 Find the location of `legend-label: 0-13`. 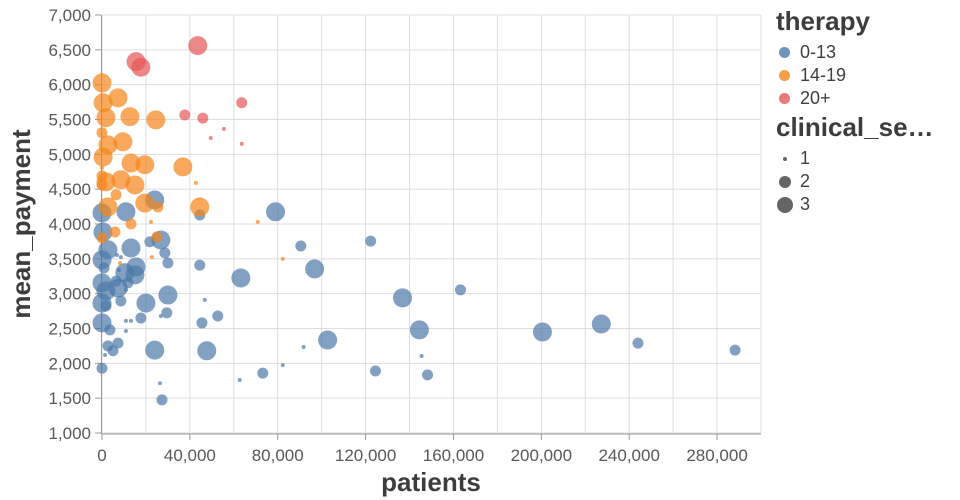

legend-label: 0-13 is located at coordinates (818, 52).